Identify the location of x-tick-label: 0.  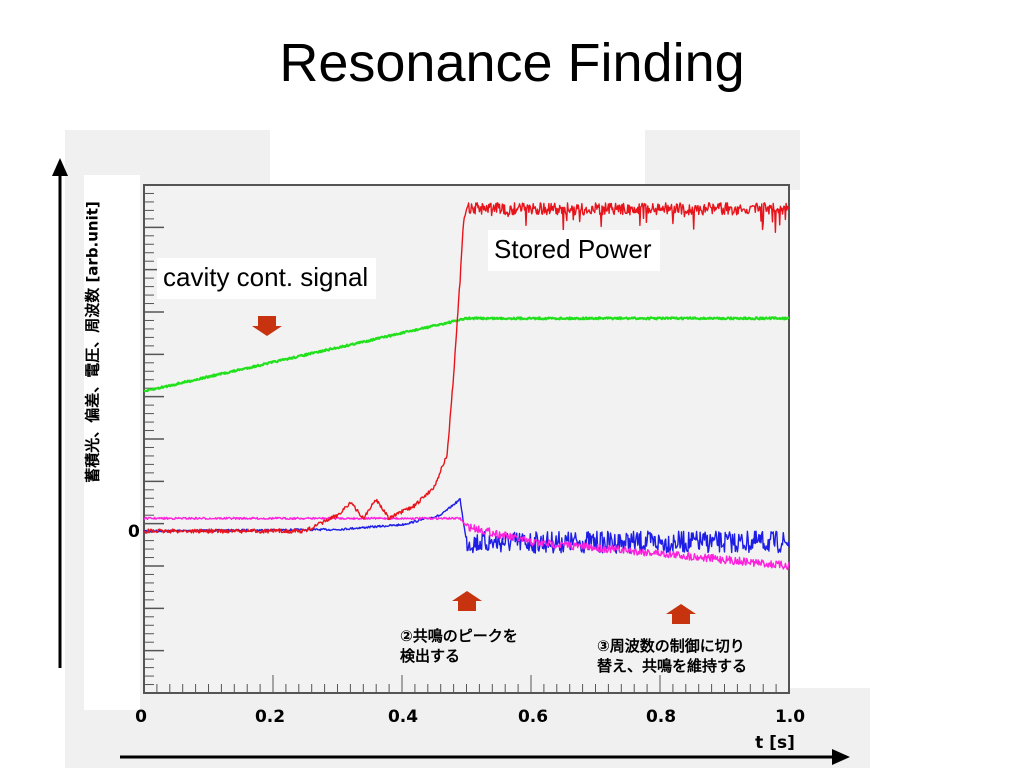
(141, 717).